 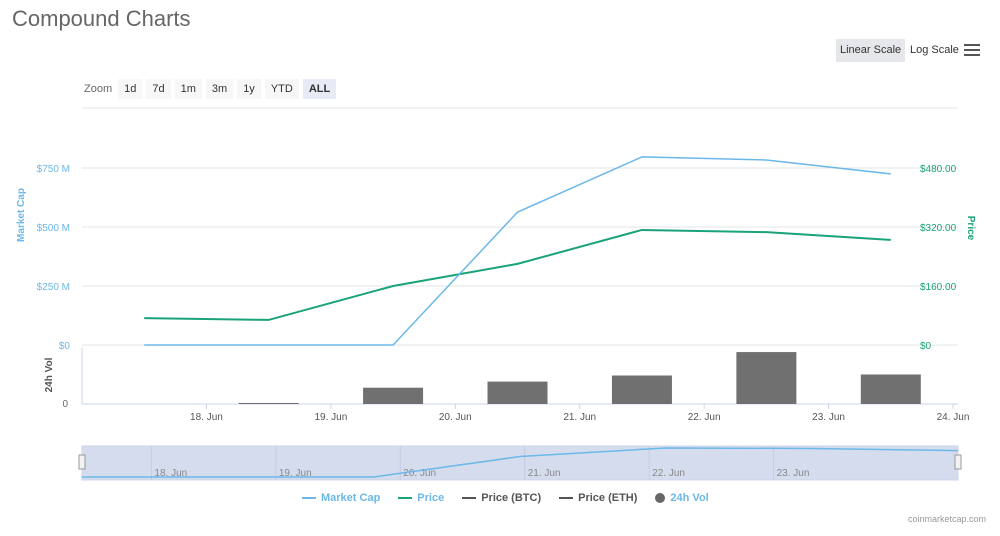 I want to click on x-tick-label: 24. Jun, so click(x=953, y=417).